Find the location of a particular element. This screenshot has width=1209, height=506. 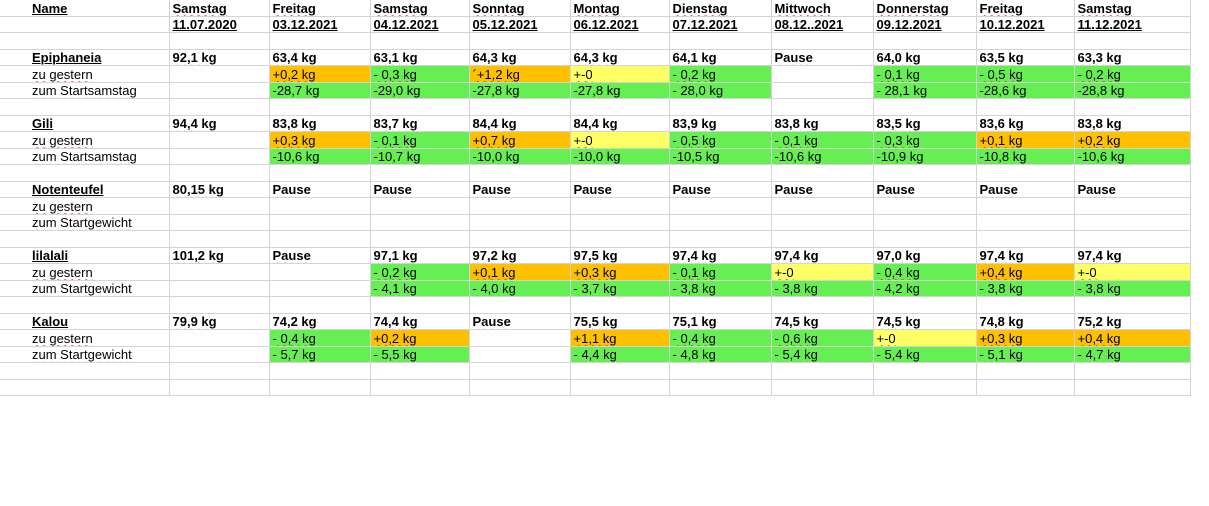

diff-start-label: zum Startsamstag is located at coordinates (85, 156).